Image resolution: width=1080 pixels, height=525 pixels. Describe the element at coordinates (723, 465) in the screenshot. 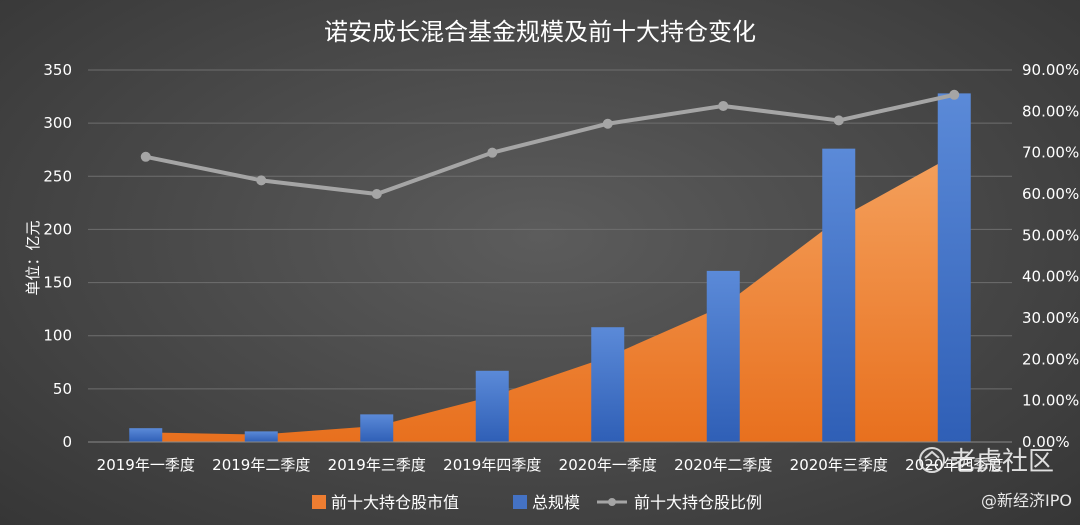

I see `category-label: 2020年二季度` at that location.